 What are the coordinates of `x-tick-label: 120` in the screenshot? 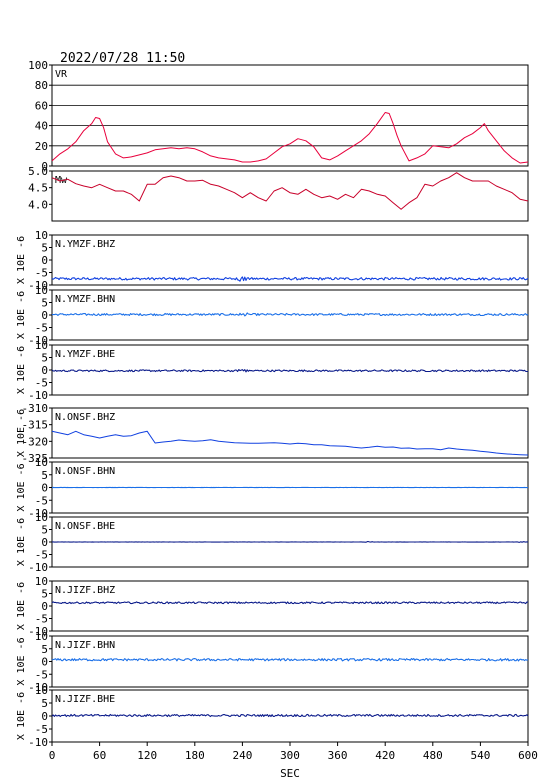 It's located at (147, 755).